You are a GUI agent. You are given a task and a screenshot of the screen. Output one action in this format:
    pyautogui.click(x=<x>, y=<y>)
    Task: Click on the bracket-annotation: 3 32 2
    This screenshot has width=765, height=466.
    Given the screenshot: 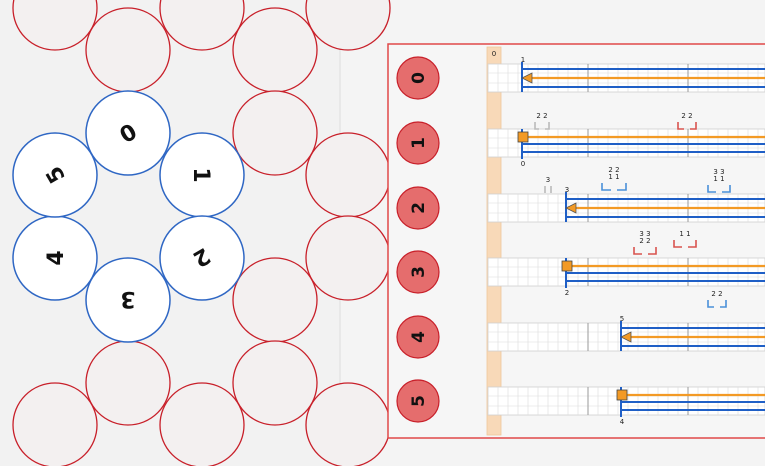 What is the action you would take?
    pyautogui.click(x=645, y=242)
    